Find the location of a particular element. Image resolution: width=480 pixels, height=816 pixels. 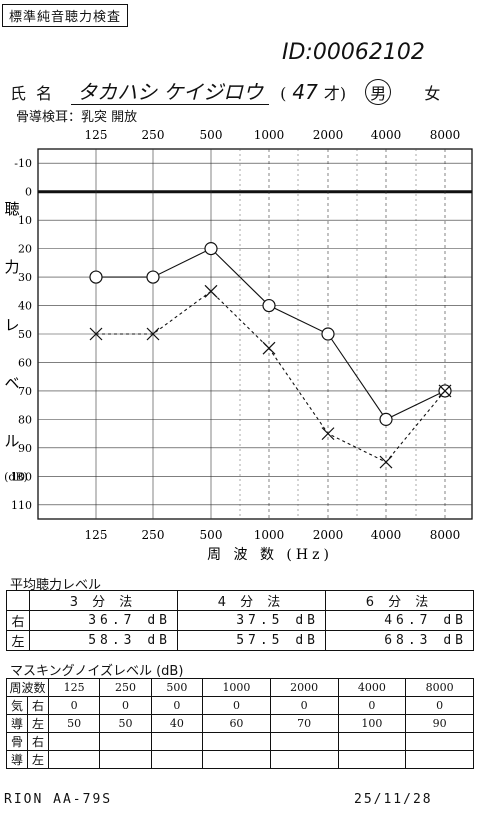

y-axis-label-char: レ is located at coordinates (11, 325).